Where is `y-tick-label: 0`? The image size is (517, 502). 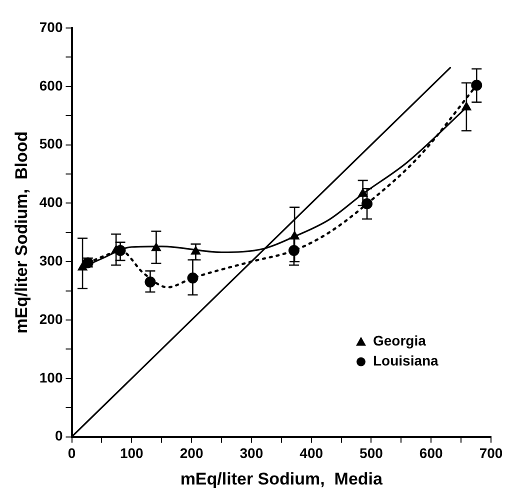
y-tick-label: 0 is located at coordinates (58, 436).